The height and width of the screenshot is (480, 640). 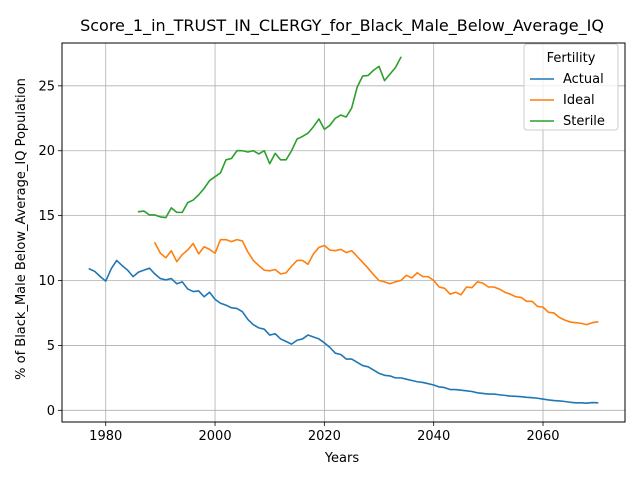 I want to click on legend-items: Actual Ideal Sterile, so click(x=567, y=100).